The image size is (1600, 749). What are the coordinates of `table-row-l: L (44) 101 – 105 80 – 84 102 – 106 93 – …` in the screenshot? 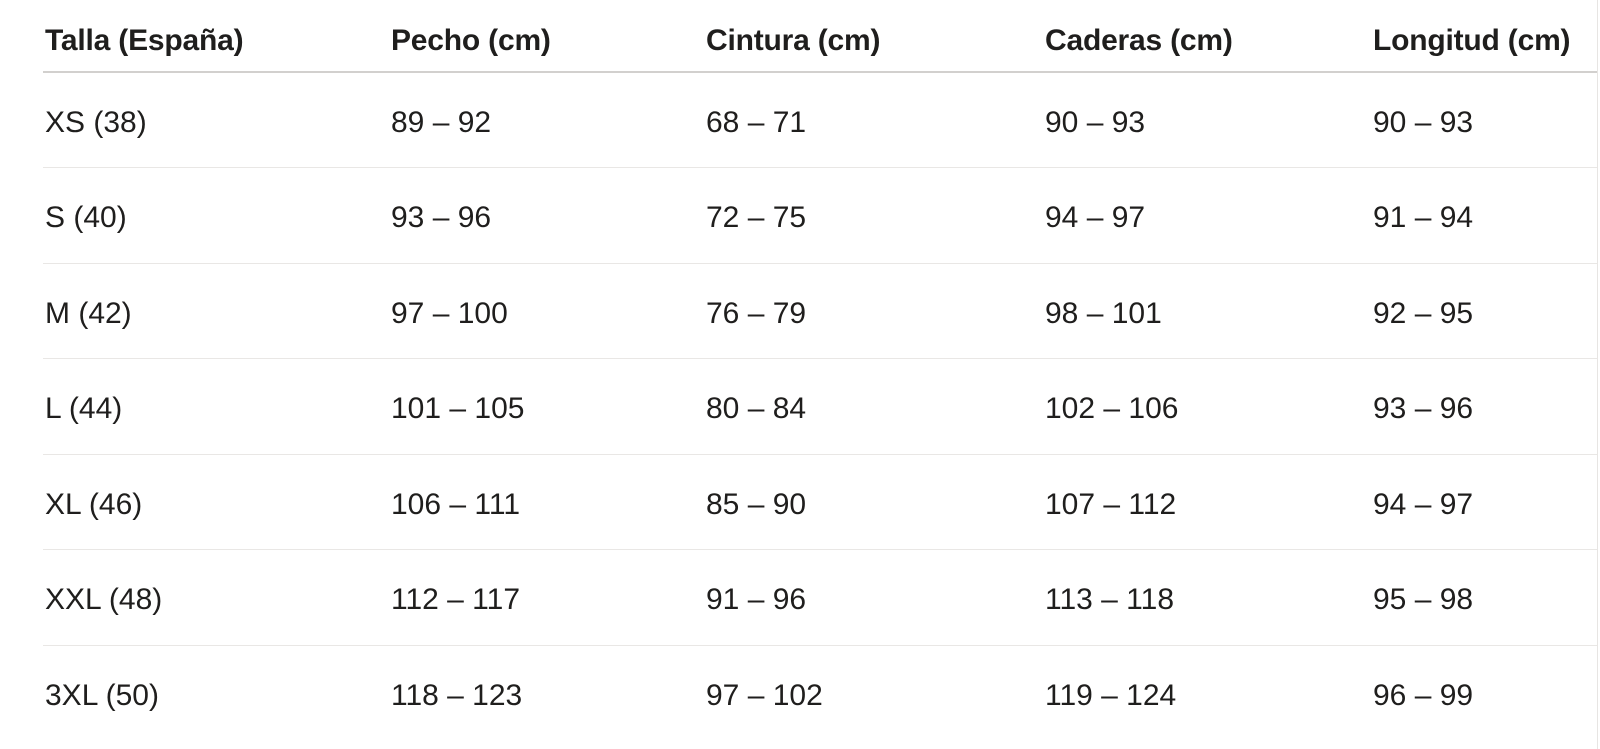 It's located at (820, 406).